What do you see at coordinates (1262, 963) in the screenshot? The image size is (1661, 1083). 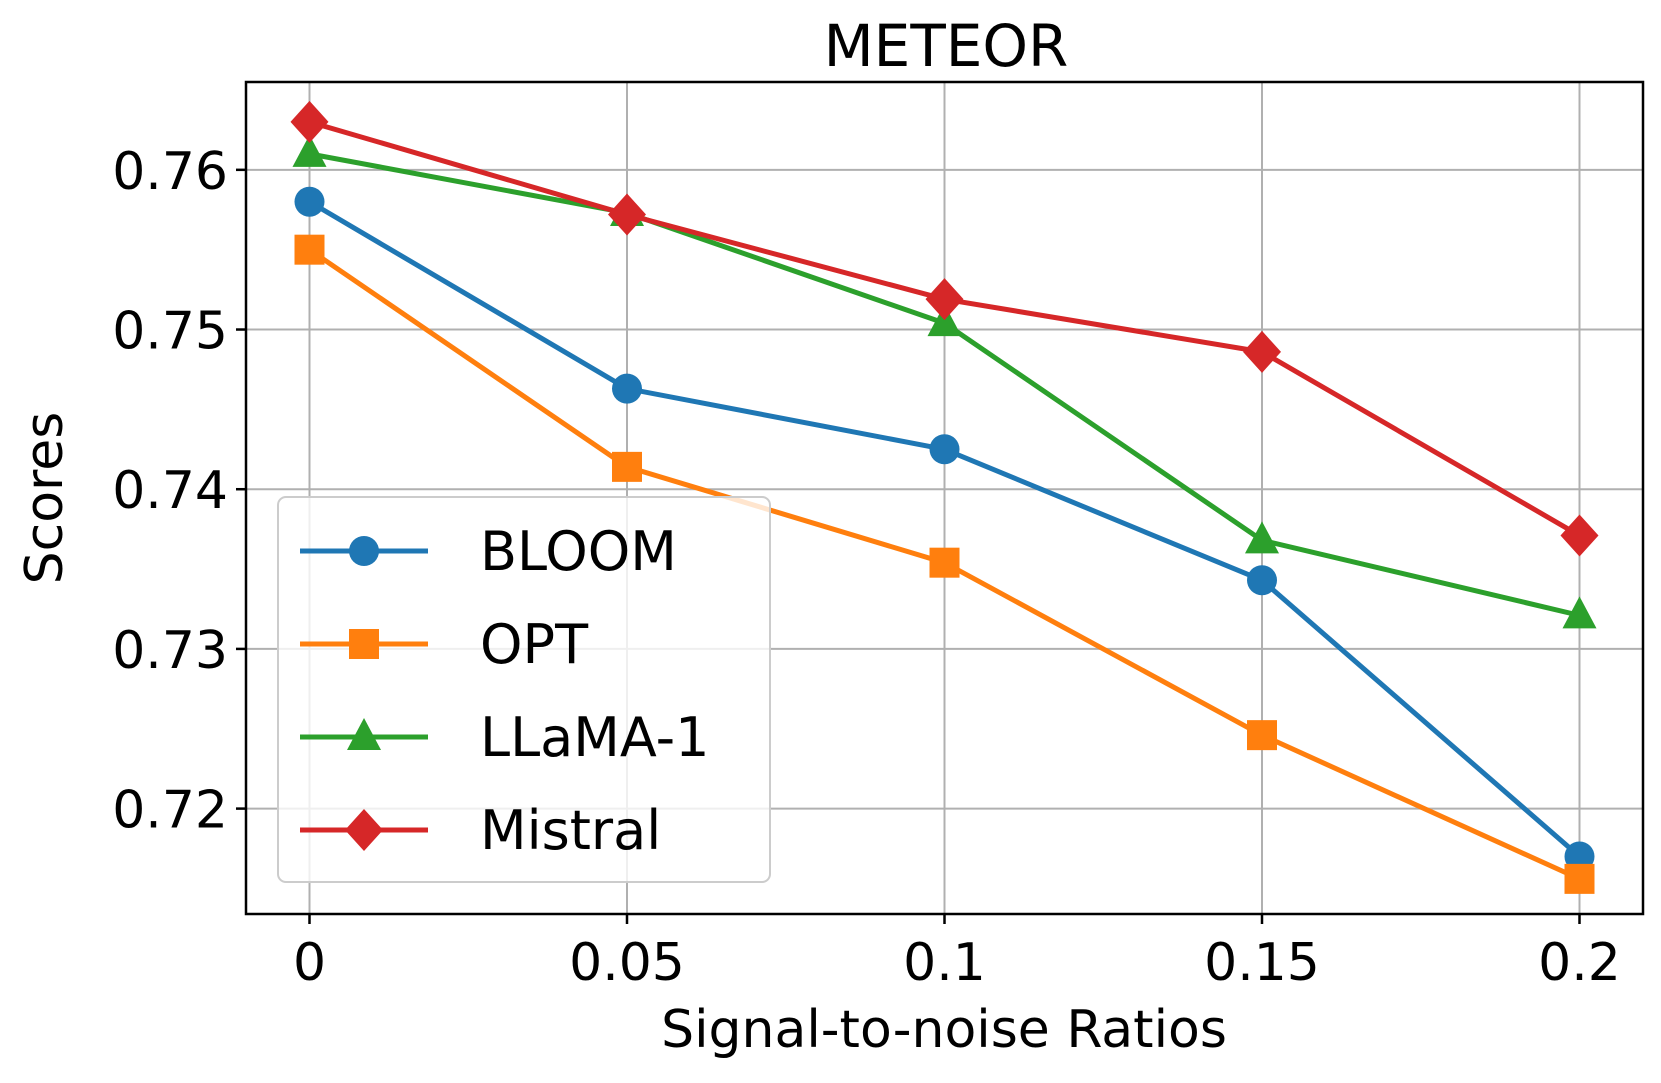 I see `x-tick-label: 0.15` at bounding box center [1262, 963].